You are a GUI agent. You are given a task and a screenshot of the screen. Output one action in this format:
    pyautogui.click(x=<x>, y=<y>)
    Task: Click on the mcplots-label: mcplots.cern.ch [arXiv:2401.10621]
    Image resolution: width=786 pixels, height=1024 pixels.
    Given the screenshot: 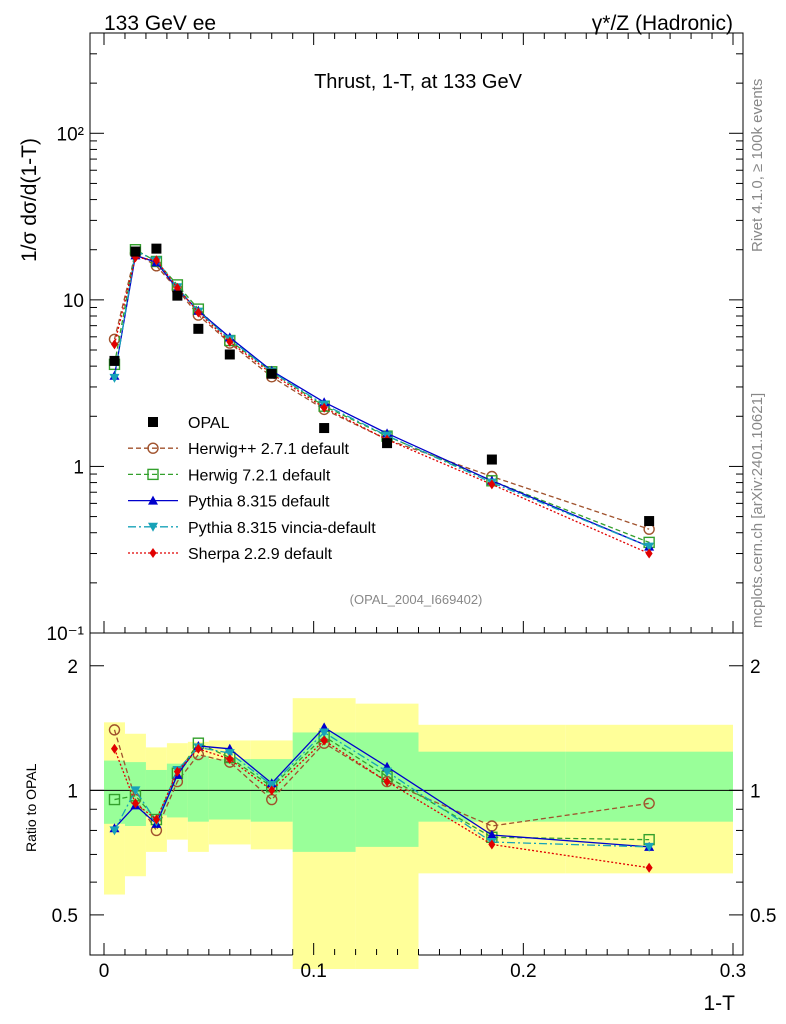 What is the action you would take?
    pyautogui.click(x=757, y=510)
    